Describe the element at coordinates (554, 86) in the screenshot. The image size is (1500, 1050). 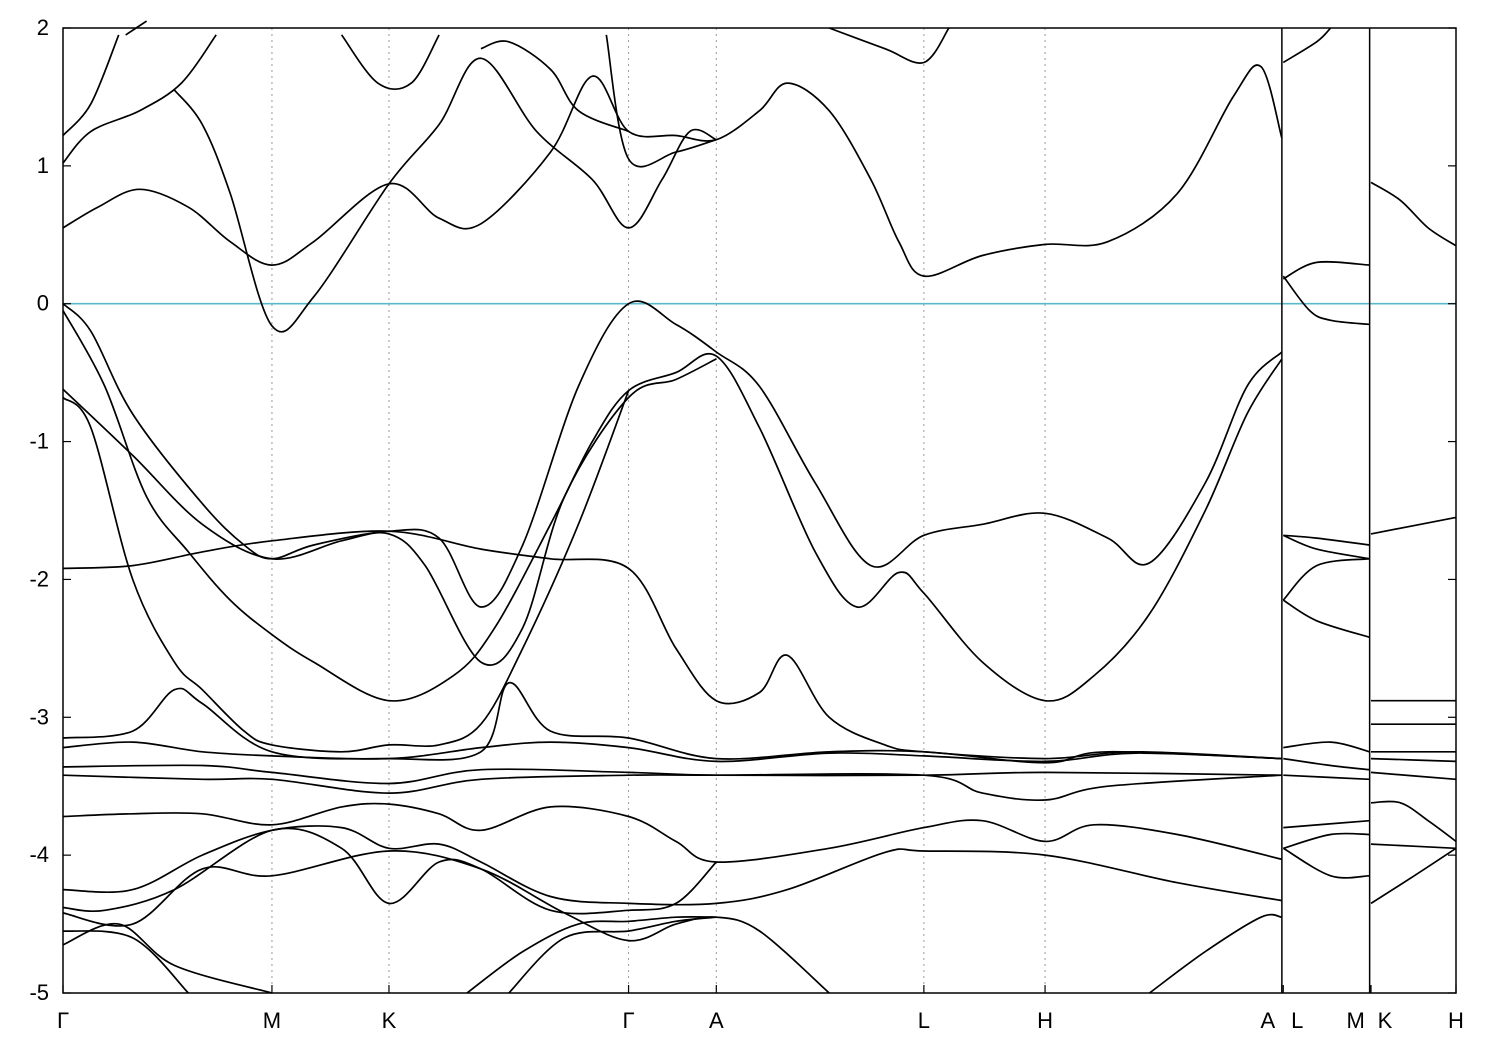
I see `band-cond-h` at that location.